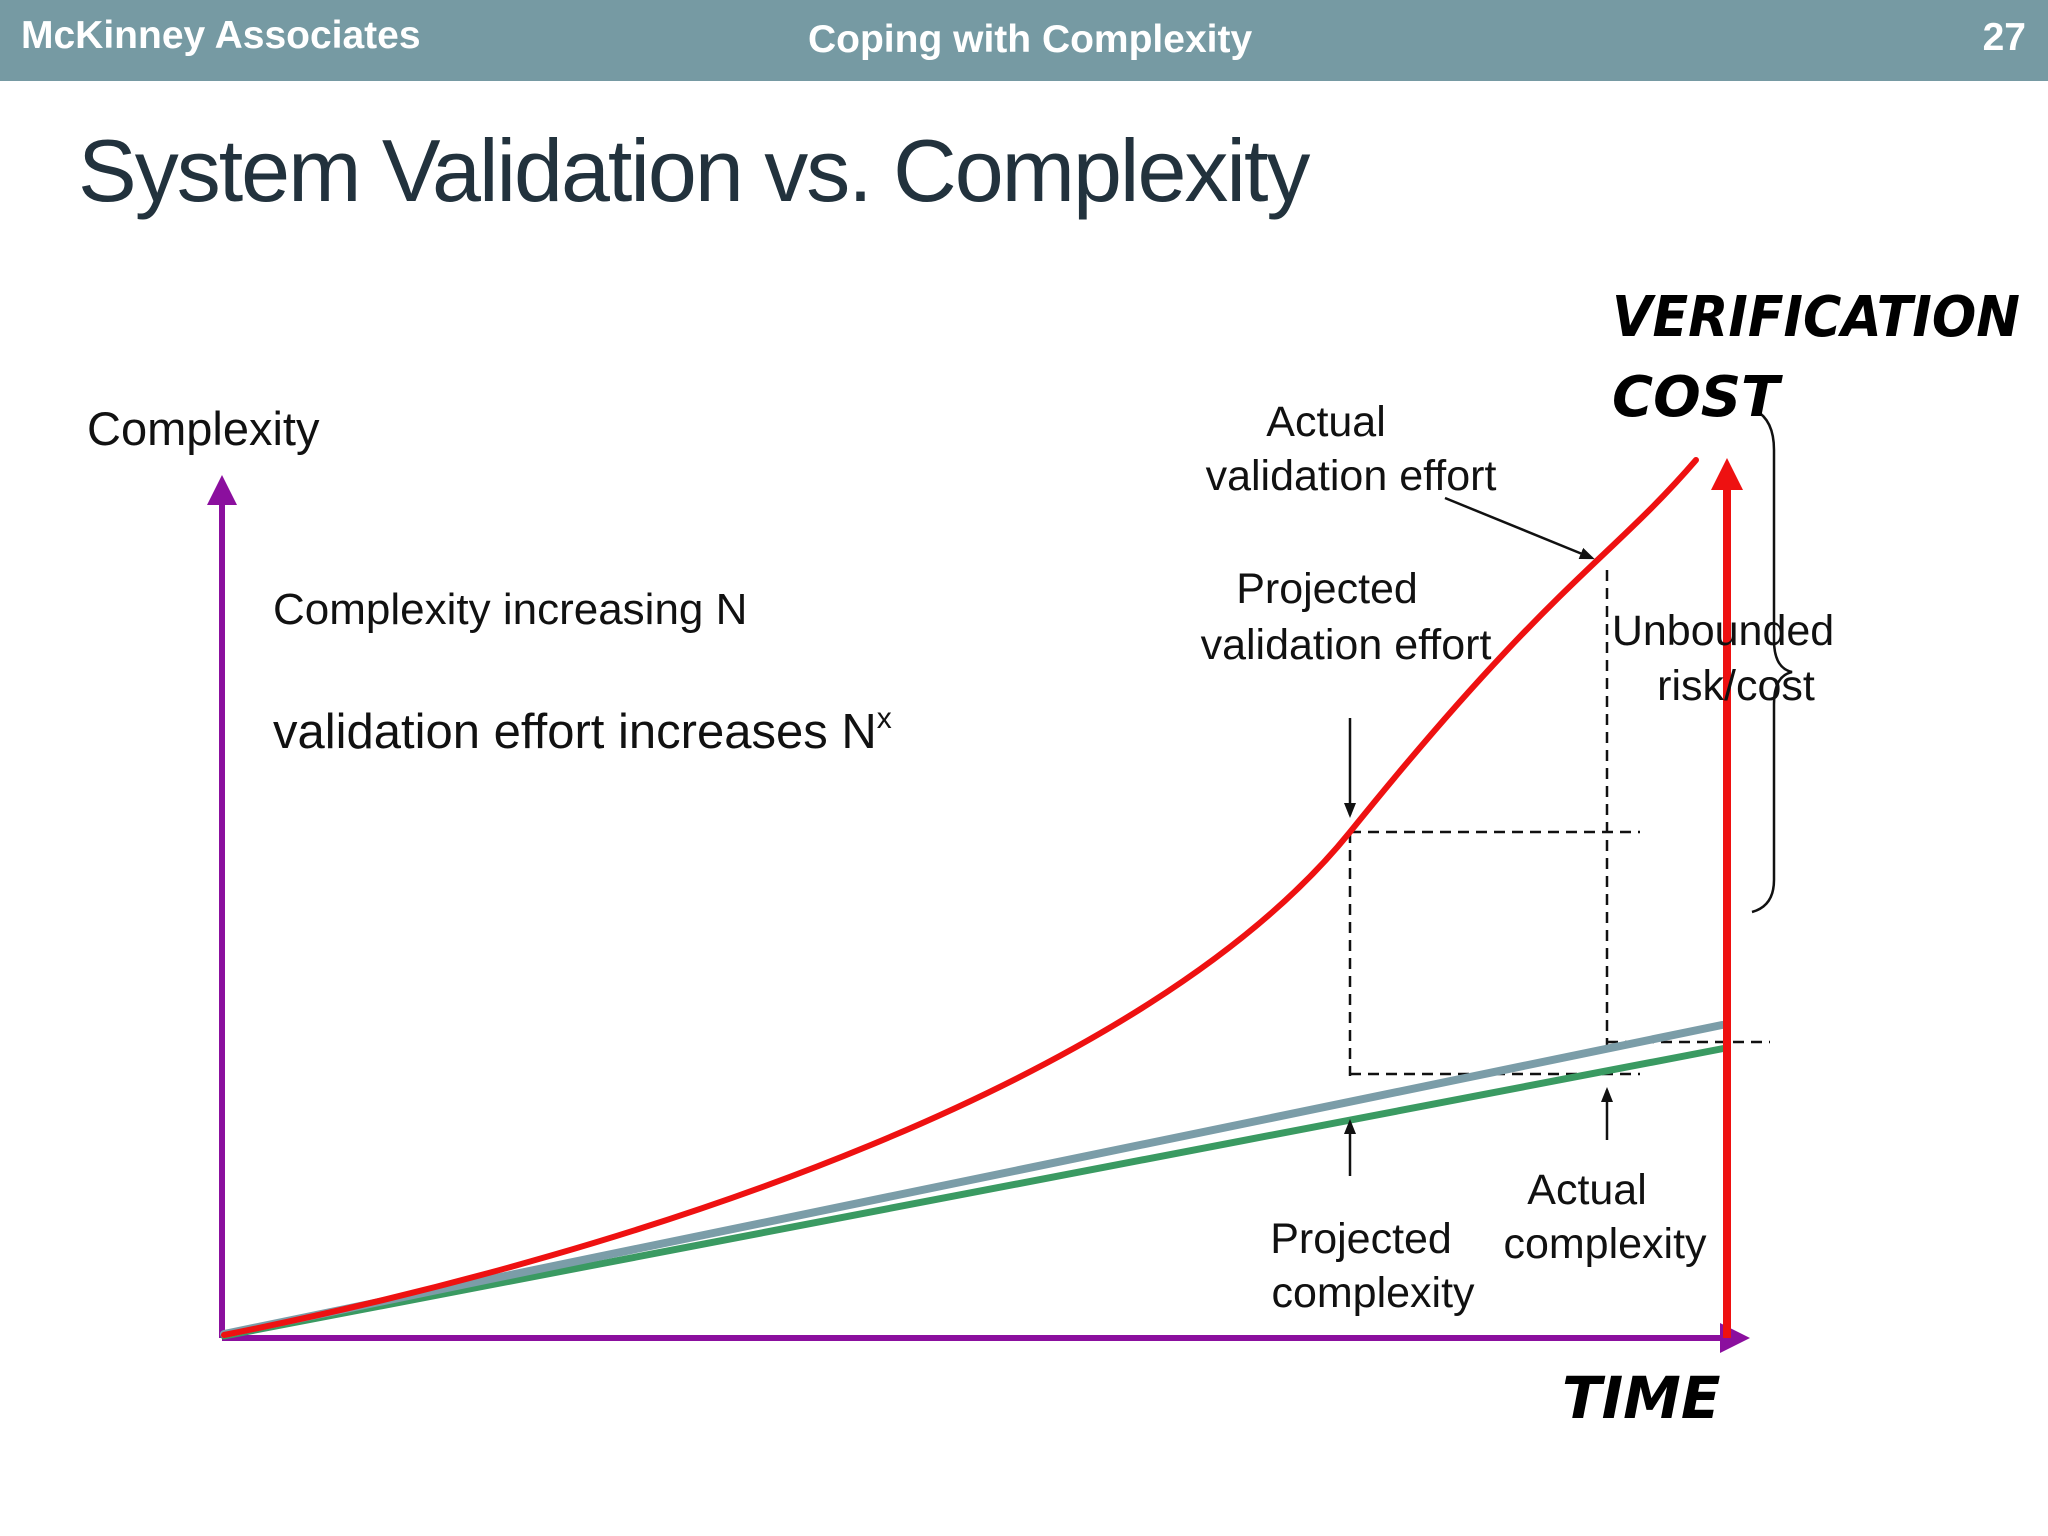 The height and width of the screenshot is (1536, 2048). I want to click on projected-validation-label: Projected validation effort, so click(1346, 617).